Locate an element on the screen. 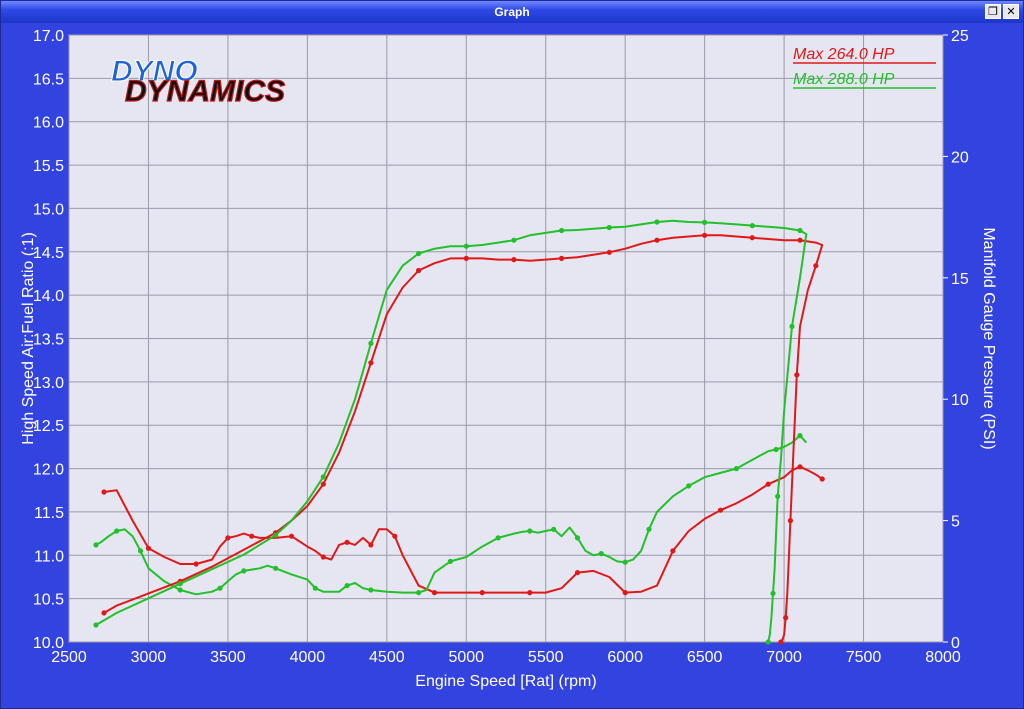 This screenshot has width=1024, height=709. restore-icon: ❐ is located at coordinates (993, 11).